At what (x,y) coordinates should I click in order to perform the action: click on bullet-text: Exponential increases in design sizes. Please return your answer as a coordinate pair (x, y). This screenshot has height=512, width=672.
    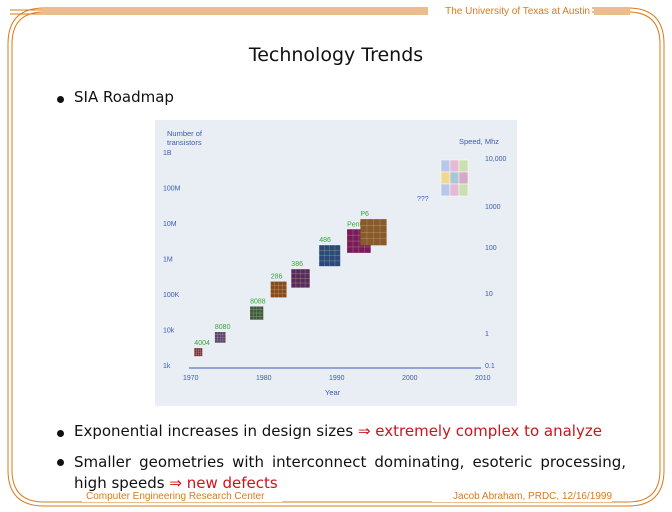
    Looking at the image, I should click on (214, 431).